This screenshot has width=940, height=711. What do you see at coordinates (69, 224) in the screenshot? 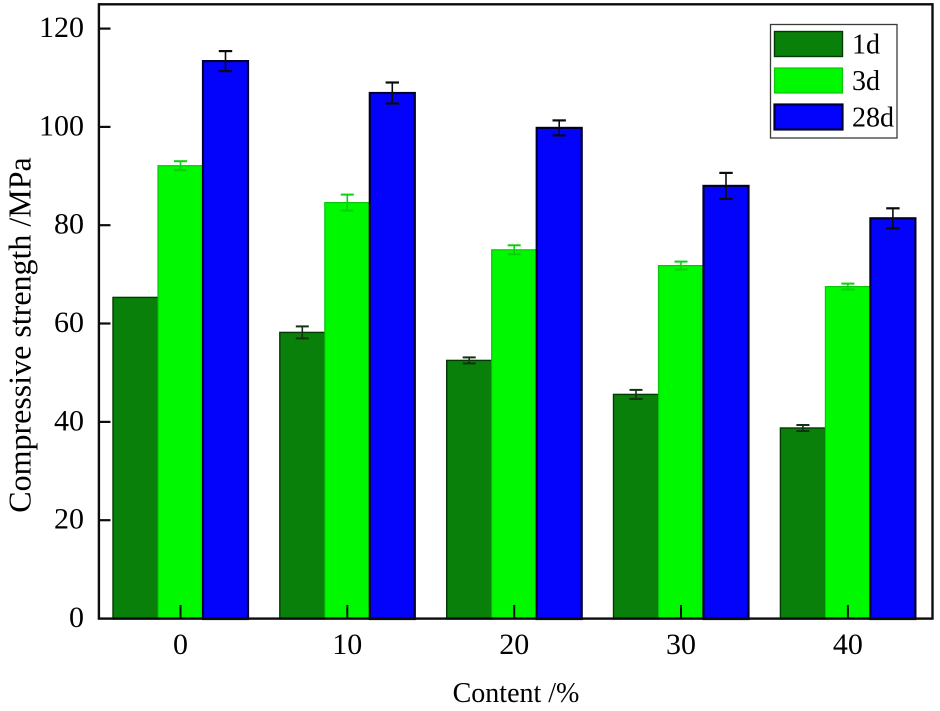
I see `svg-text: 80` at bounding box center [69, 224].